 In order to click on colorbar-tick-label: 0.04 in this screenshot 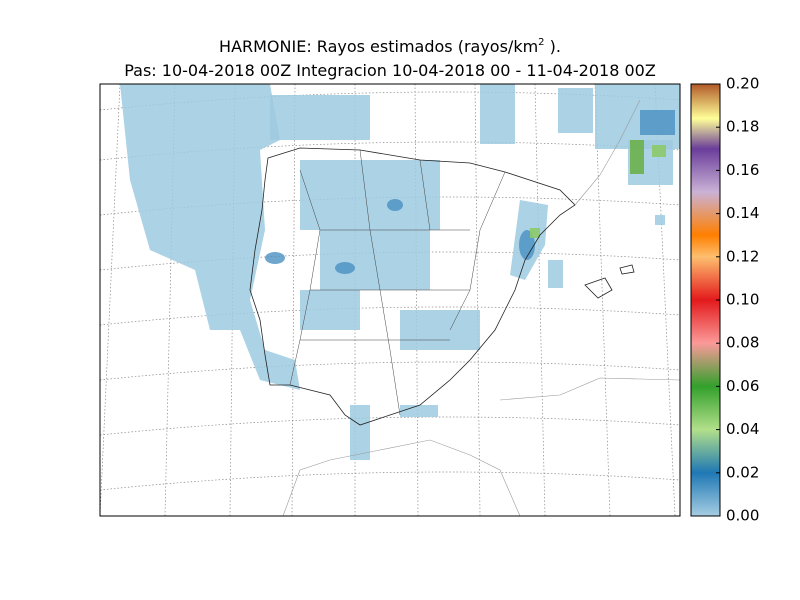, I will do `click(742, 429)`.